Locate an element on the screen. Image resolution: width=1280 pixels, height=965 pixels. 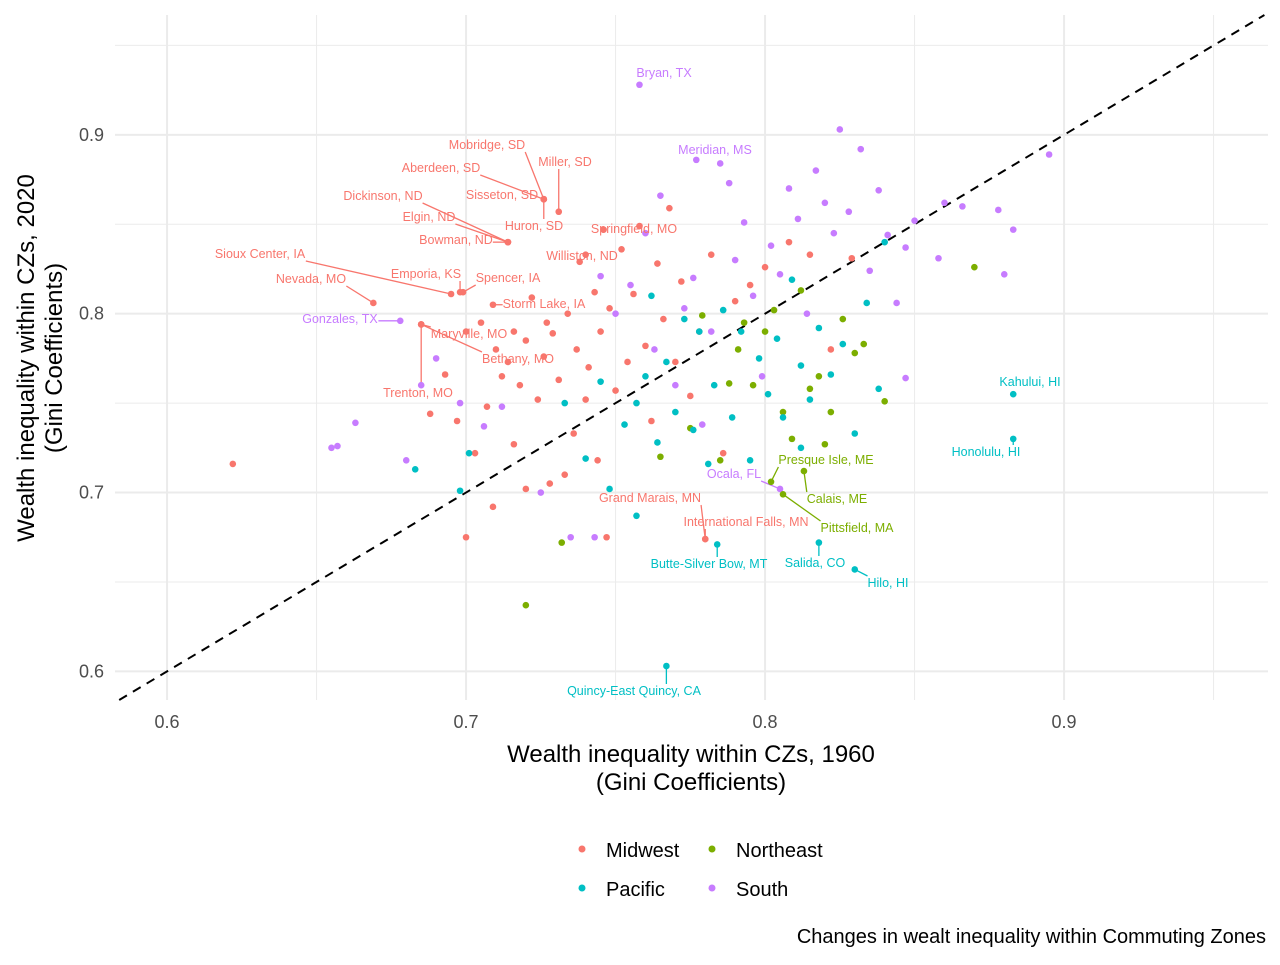
point-label: Presque Isle, ME is located at coordinates (825, 460).